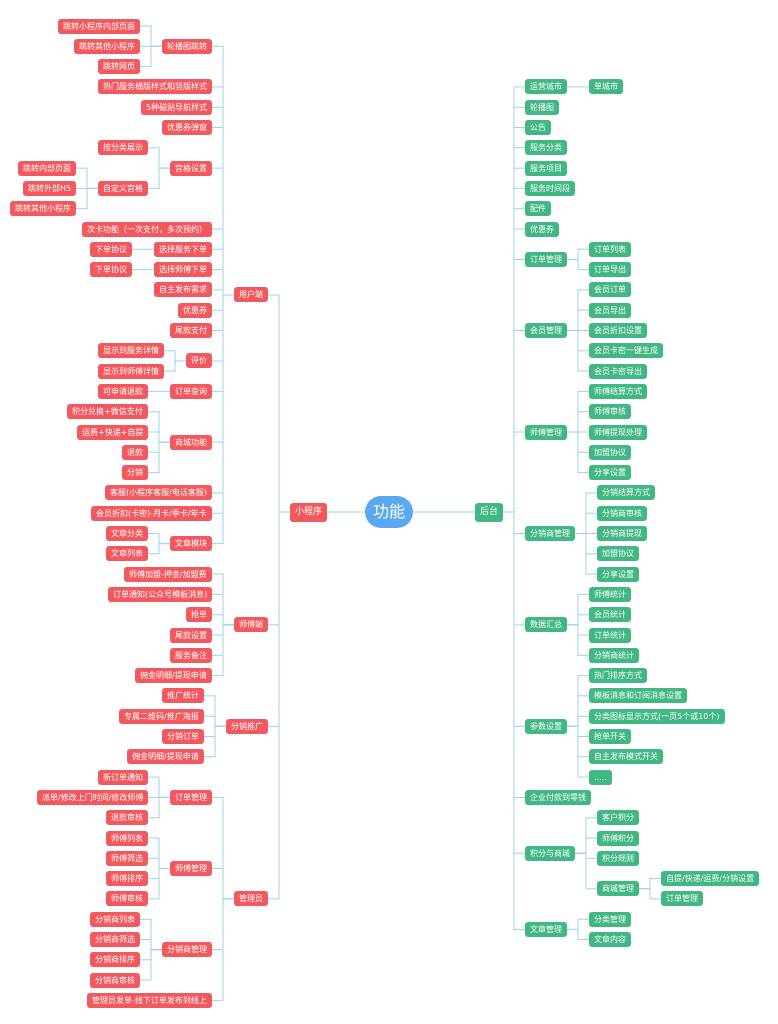 The height and width of the screenshot is (1024, 778). Describe the element at coordinates (610, 249) in the screenshot. I see `right-branch-node: 订单列表` at that location.